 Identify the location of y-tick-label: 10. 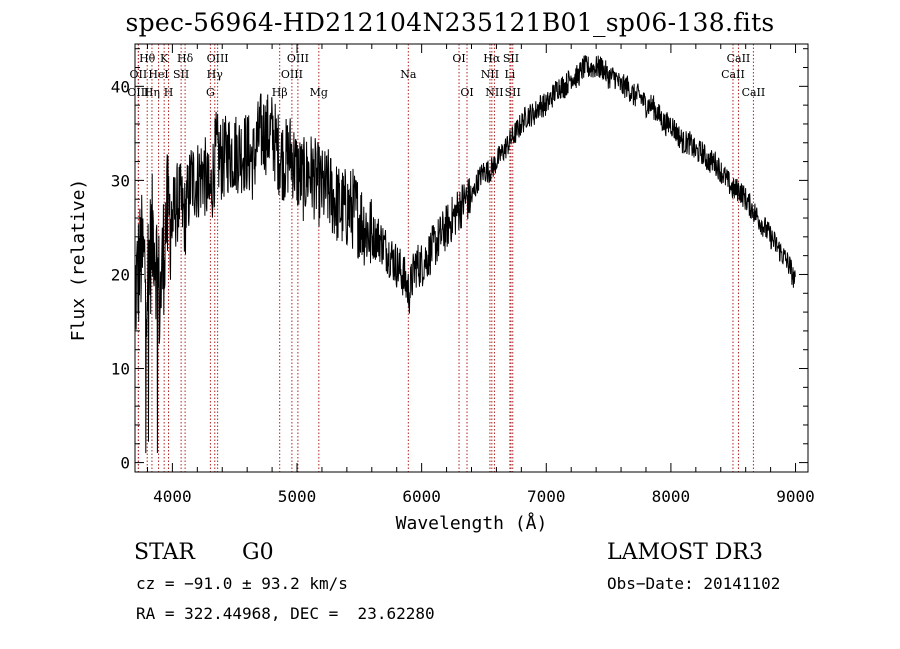
(120, 369).